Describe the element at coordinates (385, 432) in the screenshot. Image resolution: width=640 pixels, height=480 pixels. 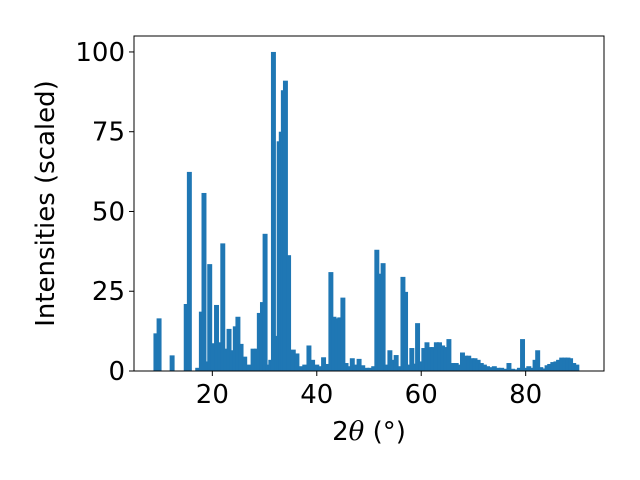
I see `x-axis-label-suffix: (°)` at that location.